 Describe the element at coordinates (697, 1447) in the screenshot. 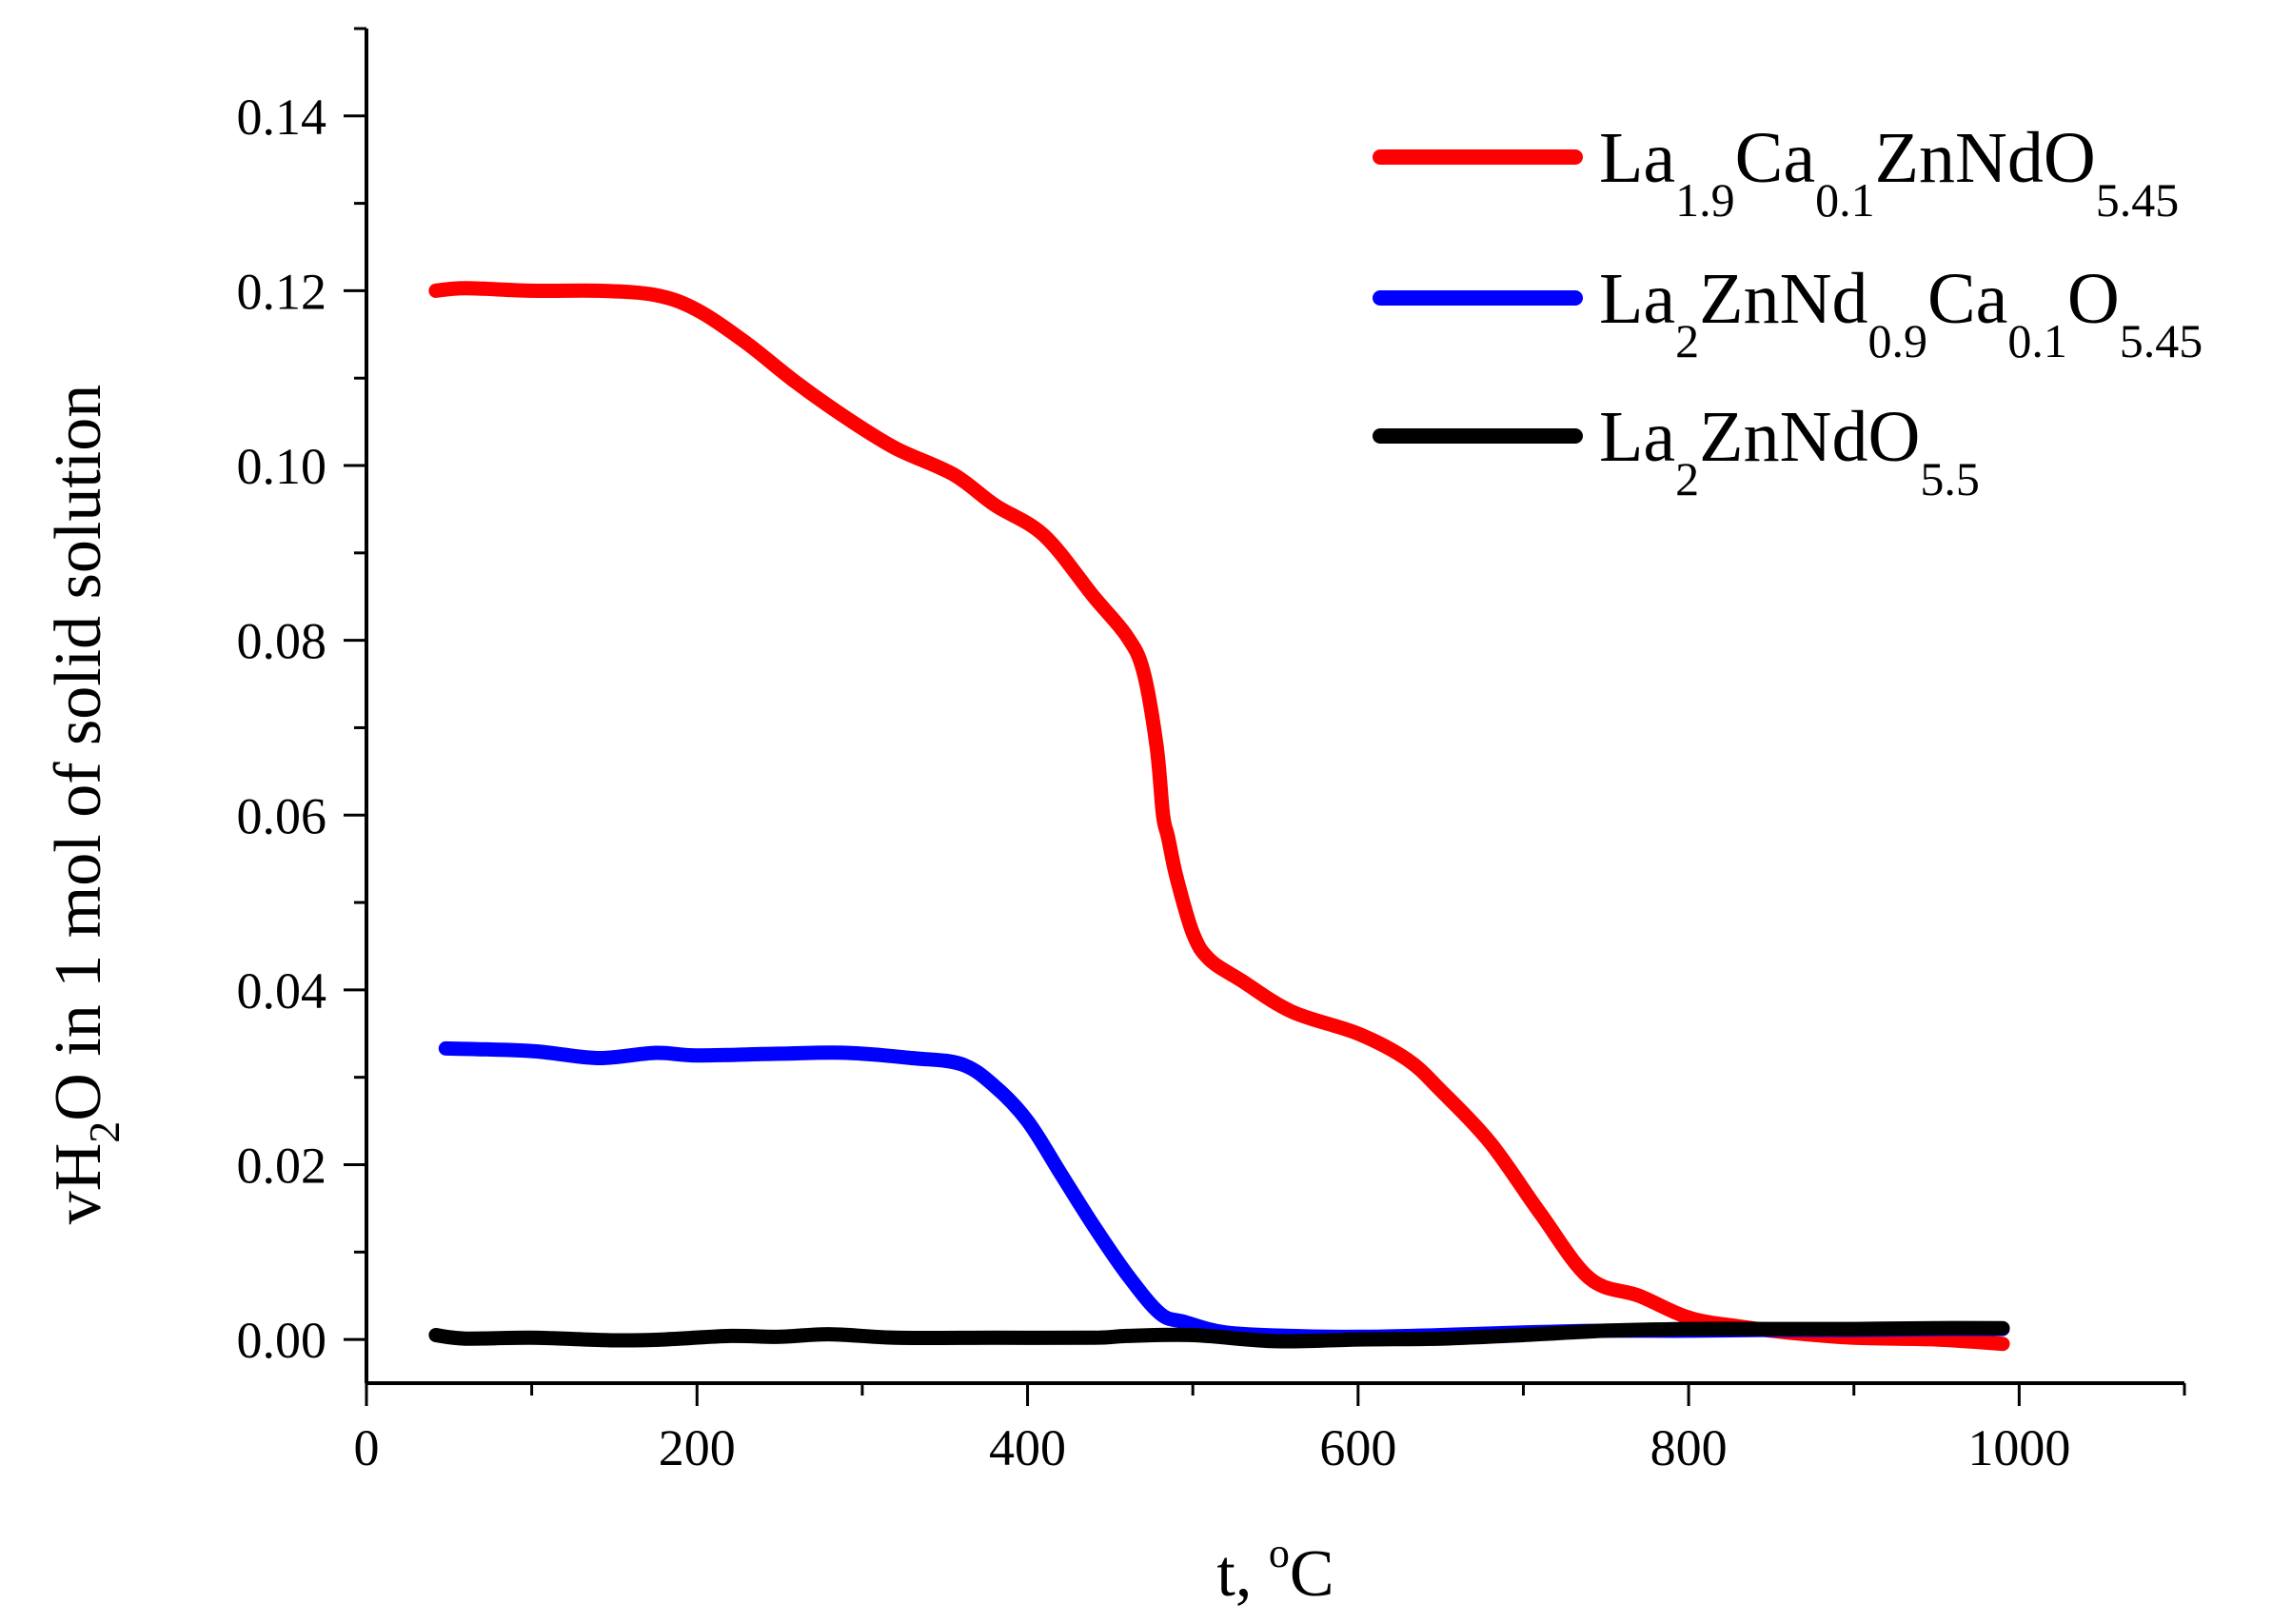

I see `x-tick-label: 200` at that location.